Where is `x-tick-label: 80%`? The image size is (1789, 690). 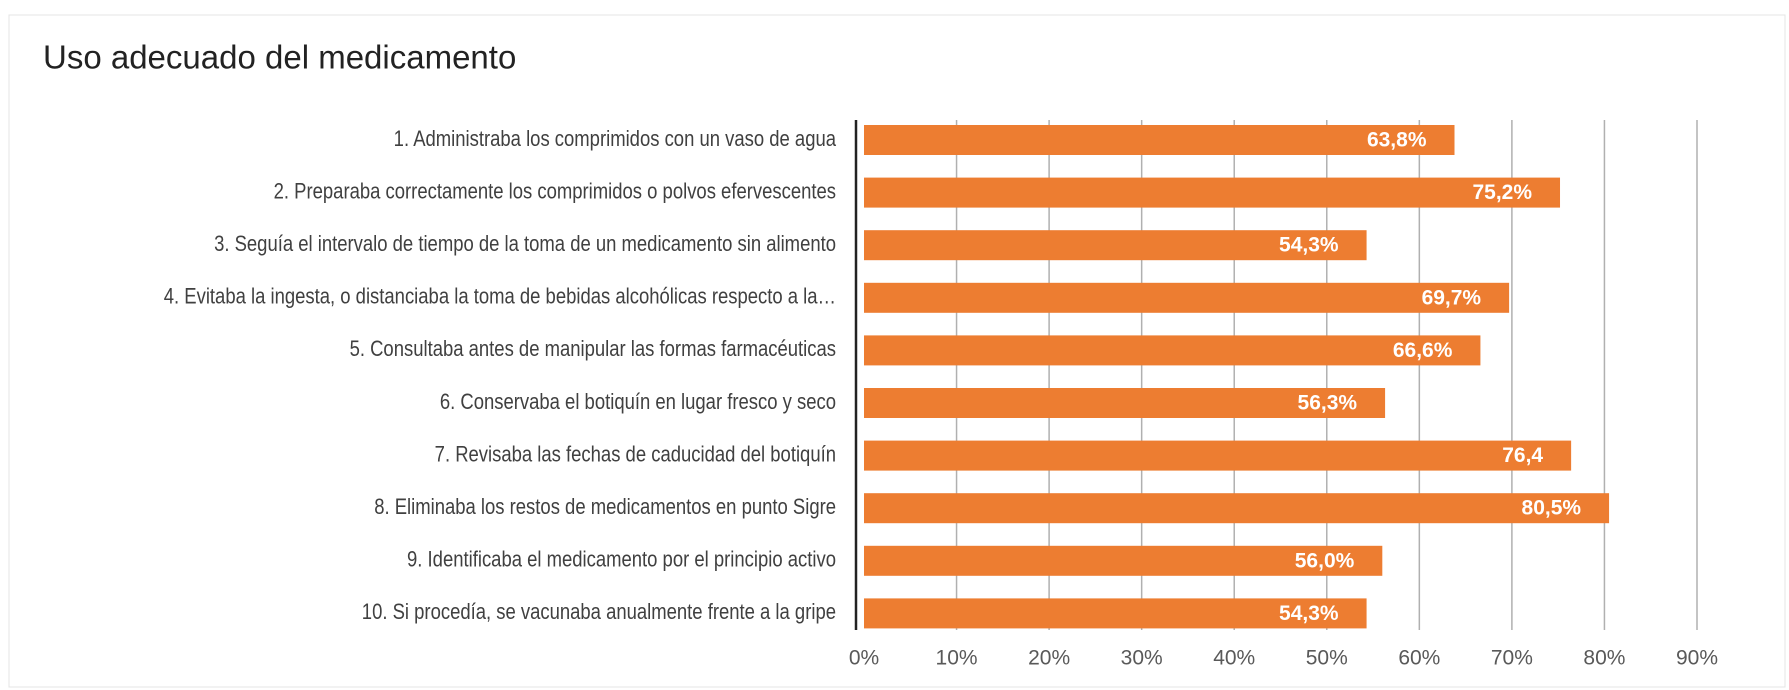
x-tick-label: 80% is located at coordinates (1604, 658).